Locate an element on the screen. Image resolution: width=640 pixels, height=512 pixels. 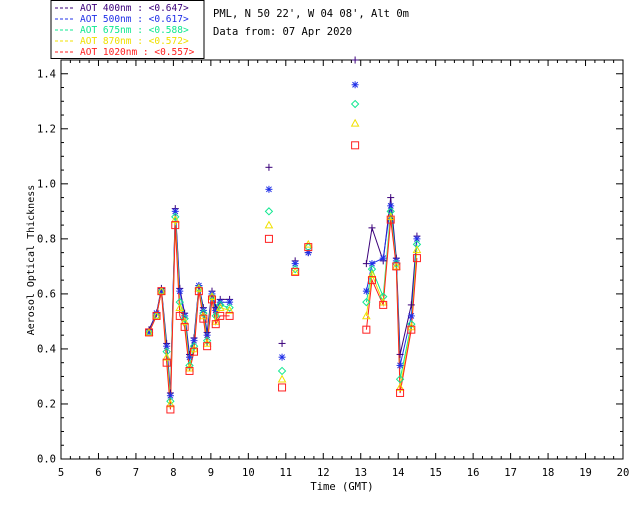
x-tick-label: 16 is located at coordinates (473, 473).